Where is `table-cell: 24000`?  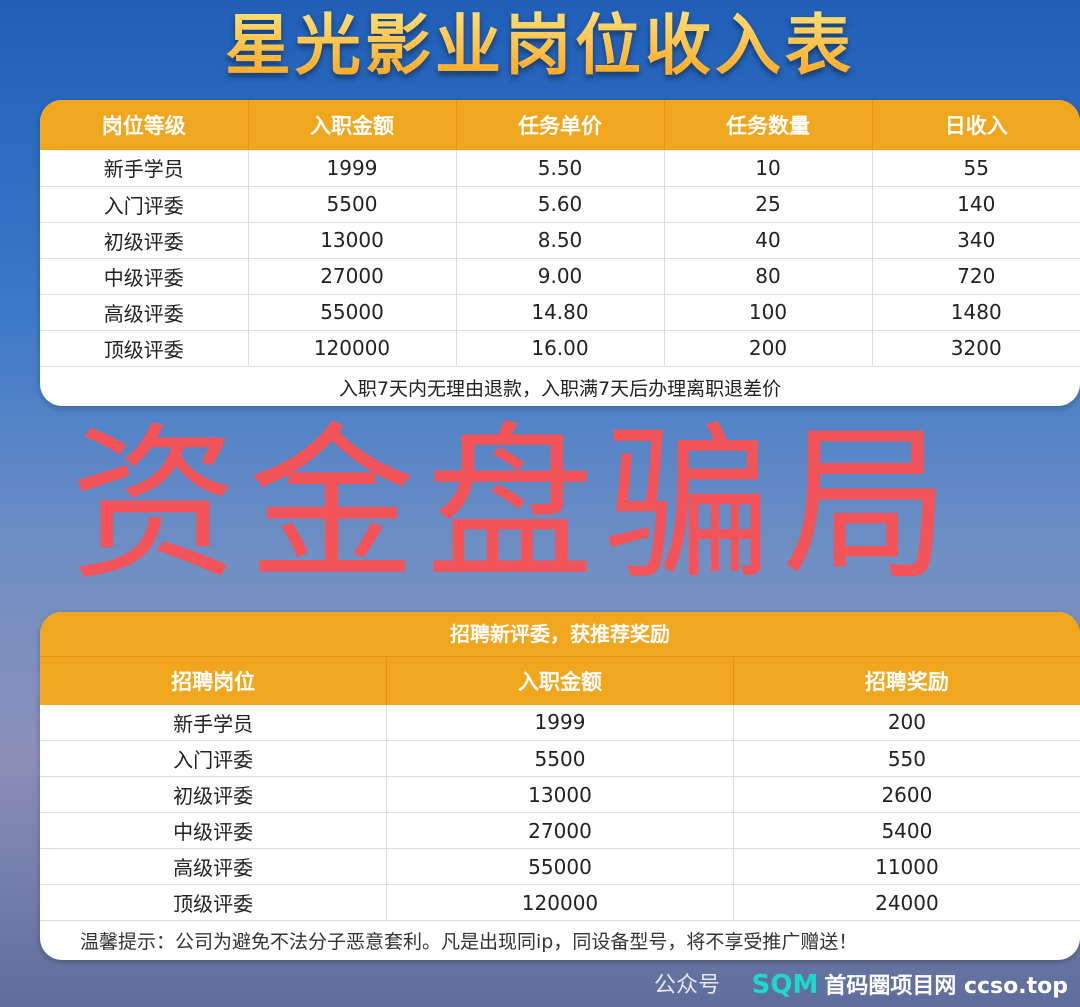 table-cell: 24000 is located at coordinates (906, 902).